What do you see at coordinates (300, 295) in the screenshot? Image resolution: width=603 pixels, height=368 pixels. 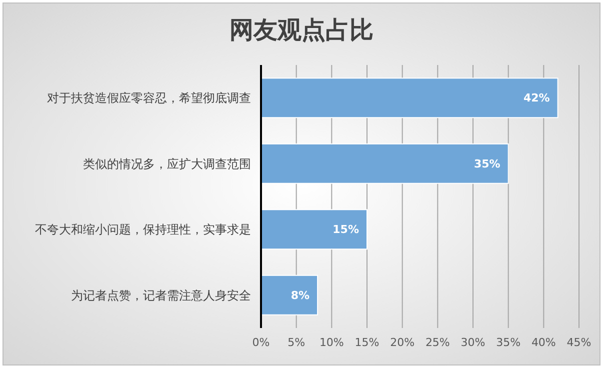 I see `data-label: 8%` at bounding box center [300, 295].